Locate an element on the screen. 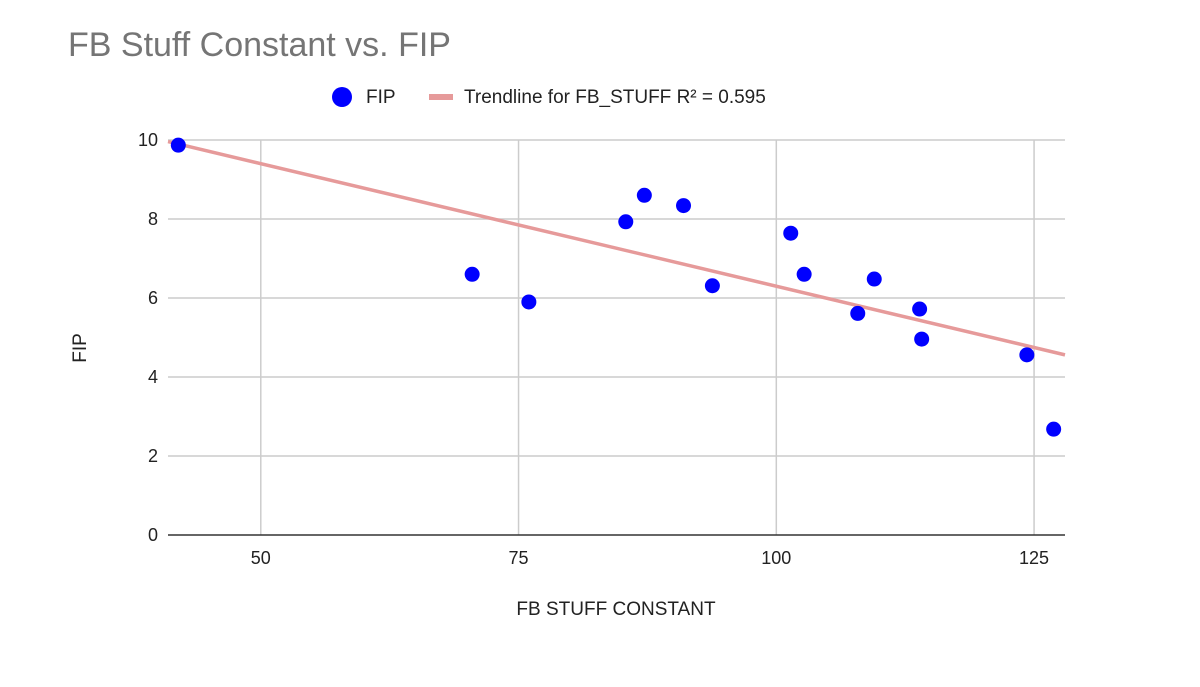  chart-title: FB Stuff Constant vs. FIP is located at coordinates (259, 45).